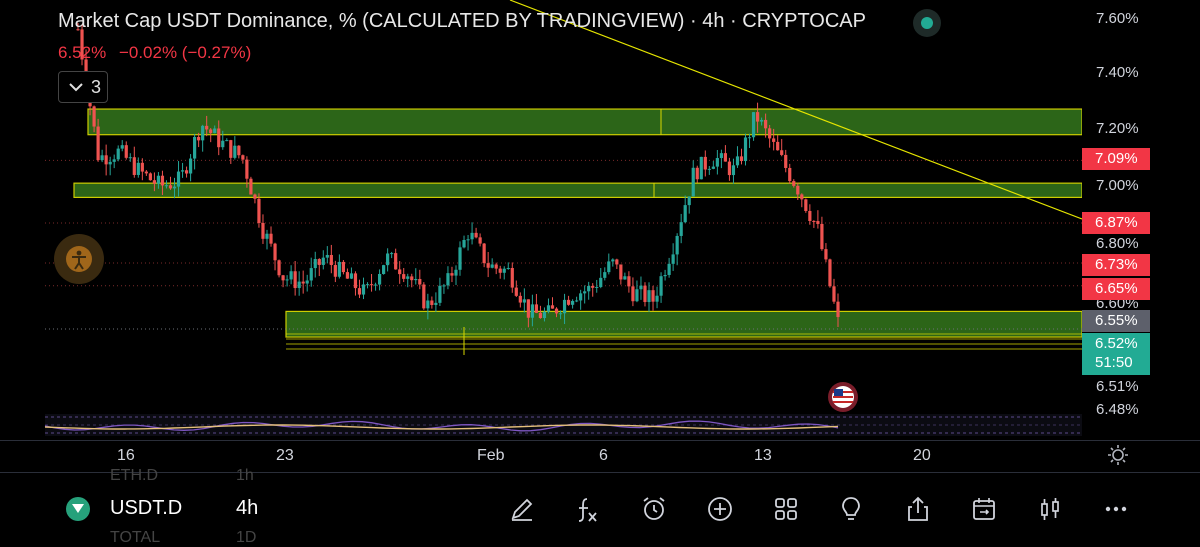 The image size is (1200, 547). I want to click on indicators-button, so click(587, 509).